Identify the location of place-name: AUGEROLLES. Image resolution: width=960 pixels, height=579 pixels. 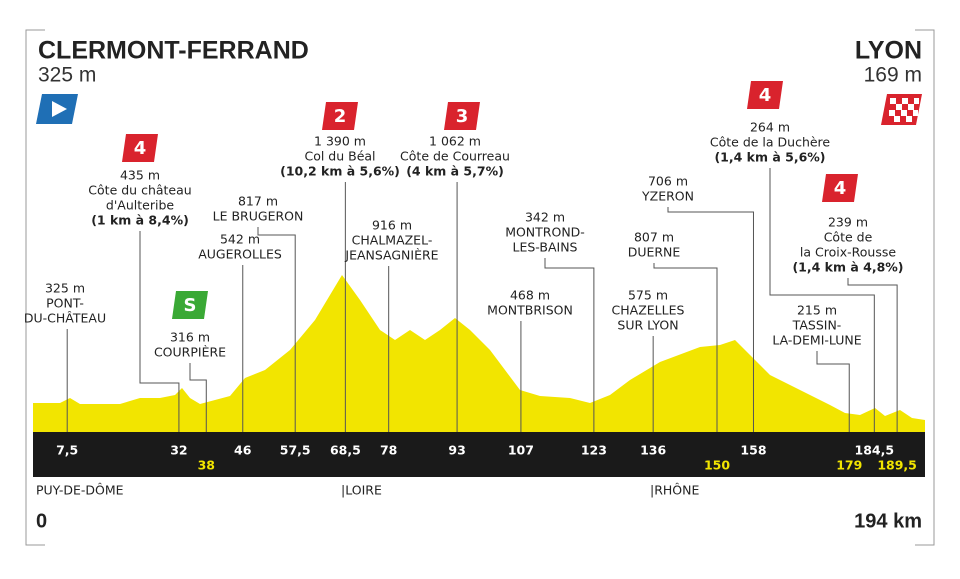
(240, 254).